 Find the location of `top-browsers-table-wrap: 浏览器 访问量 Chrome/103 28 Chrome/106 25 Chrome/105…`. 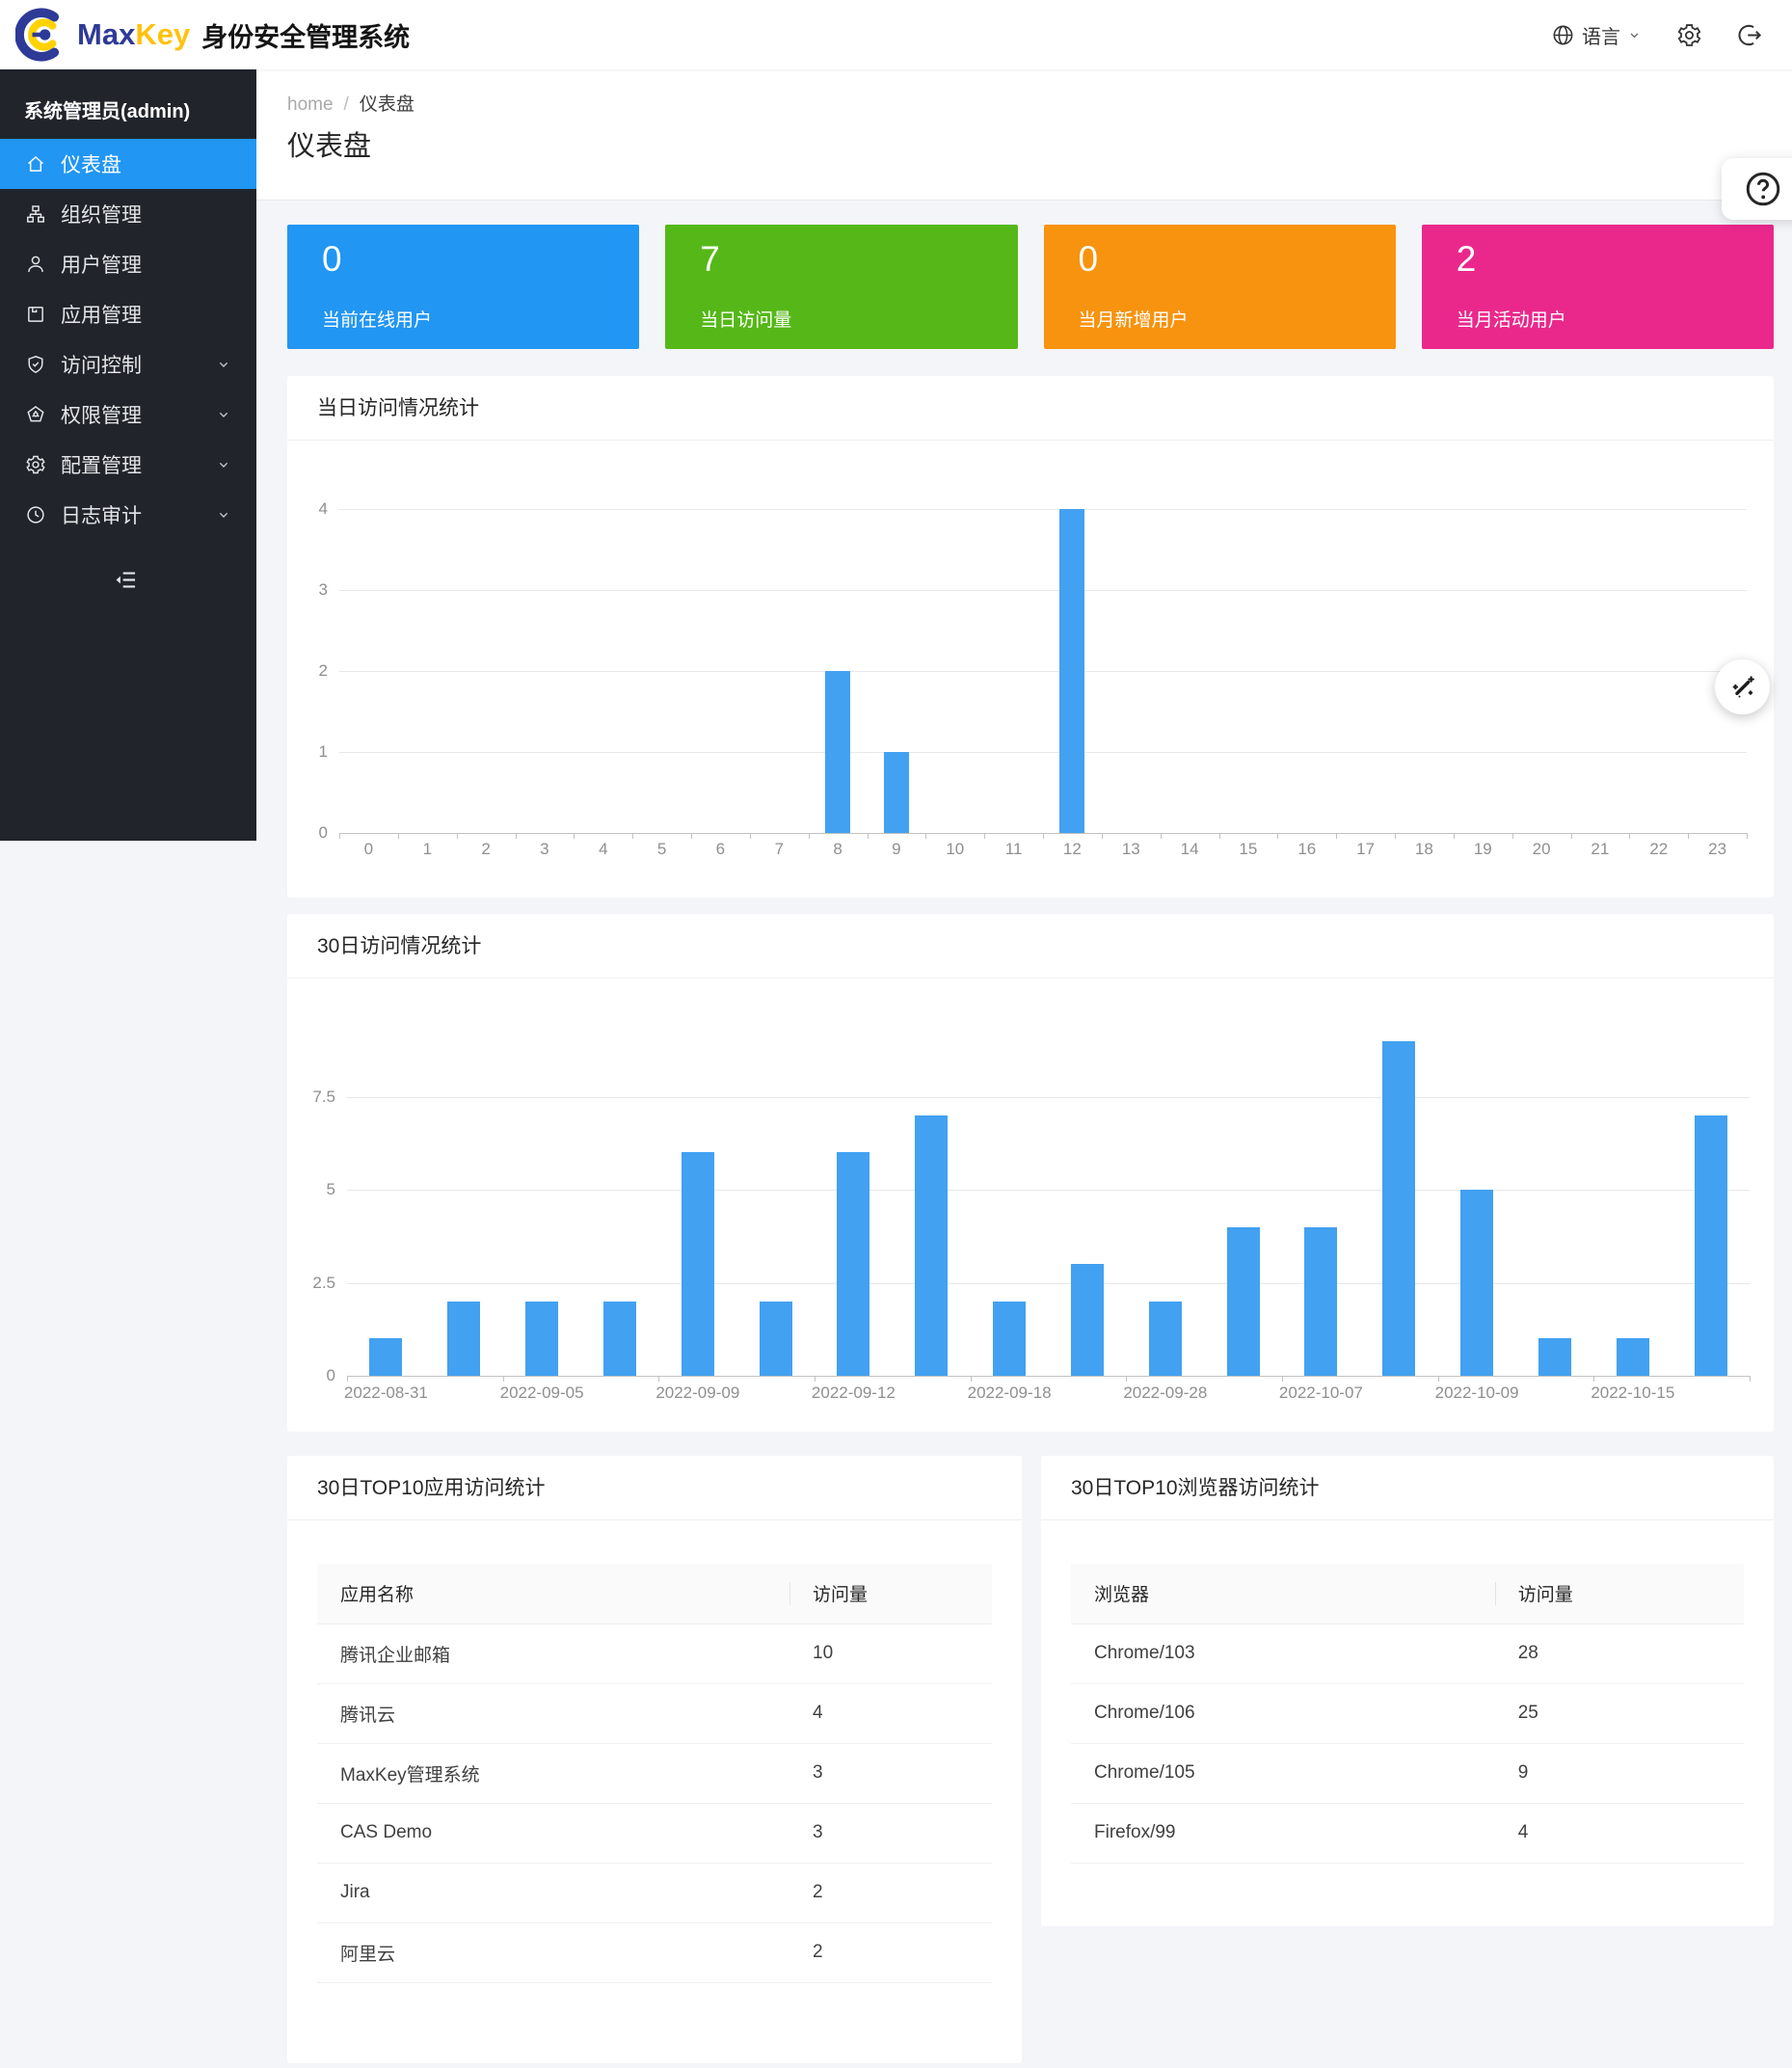

top-browsers-table-wrap: 浏览器 访问量 Chrome/103 28 Chrome/106 25 Chrome/105… is located at coordinates (1407, 1714).